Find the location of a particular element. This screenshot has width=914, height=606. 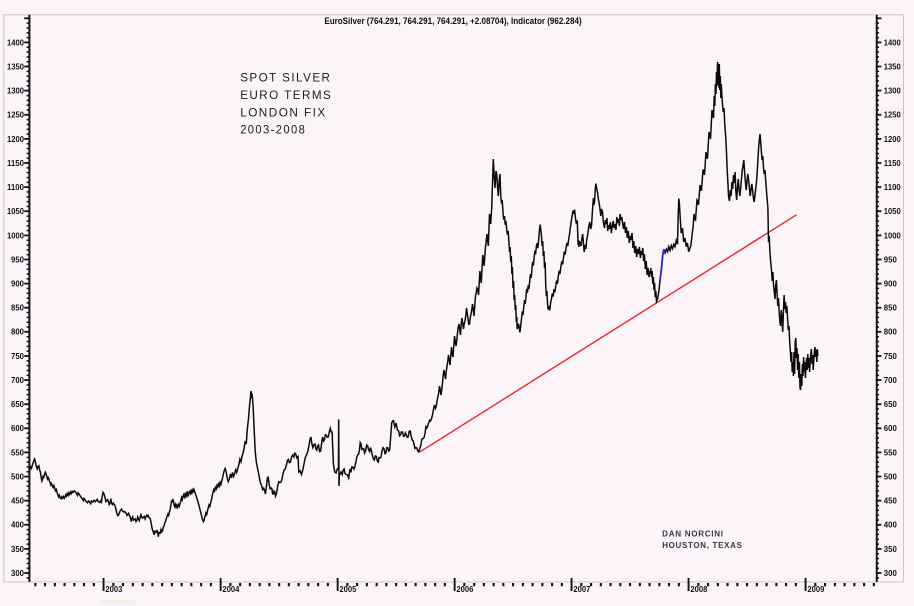

svg-text: 2003 is located at coordinates (114, 589).